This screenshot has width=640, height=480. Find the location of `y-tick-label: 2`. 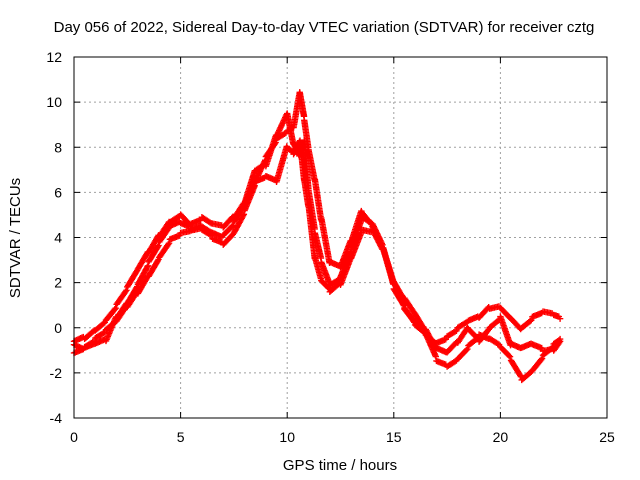

y-tick-label: 2 is located at coordinates (58, 283).